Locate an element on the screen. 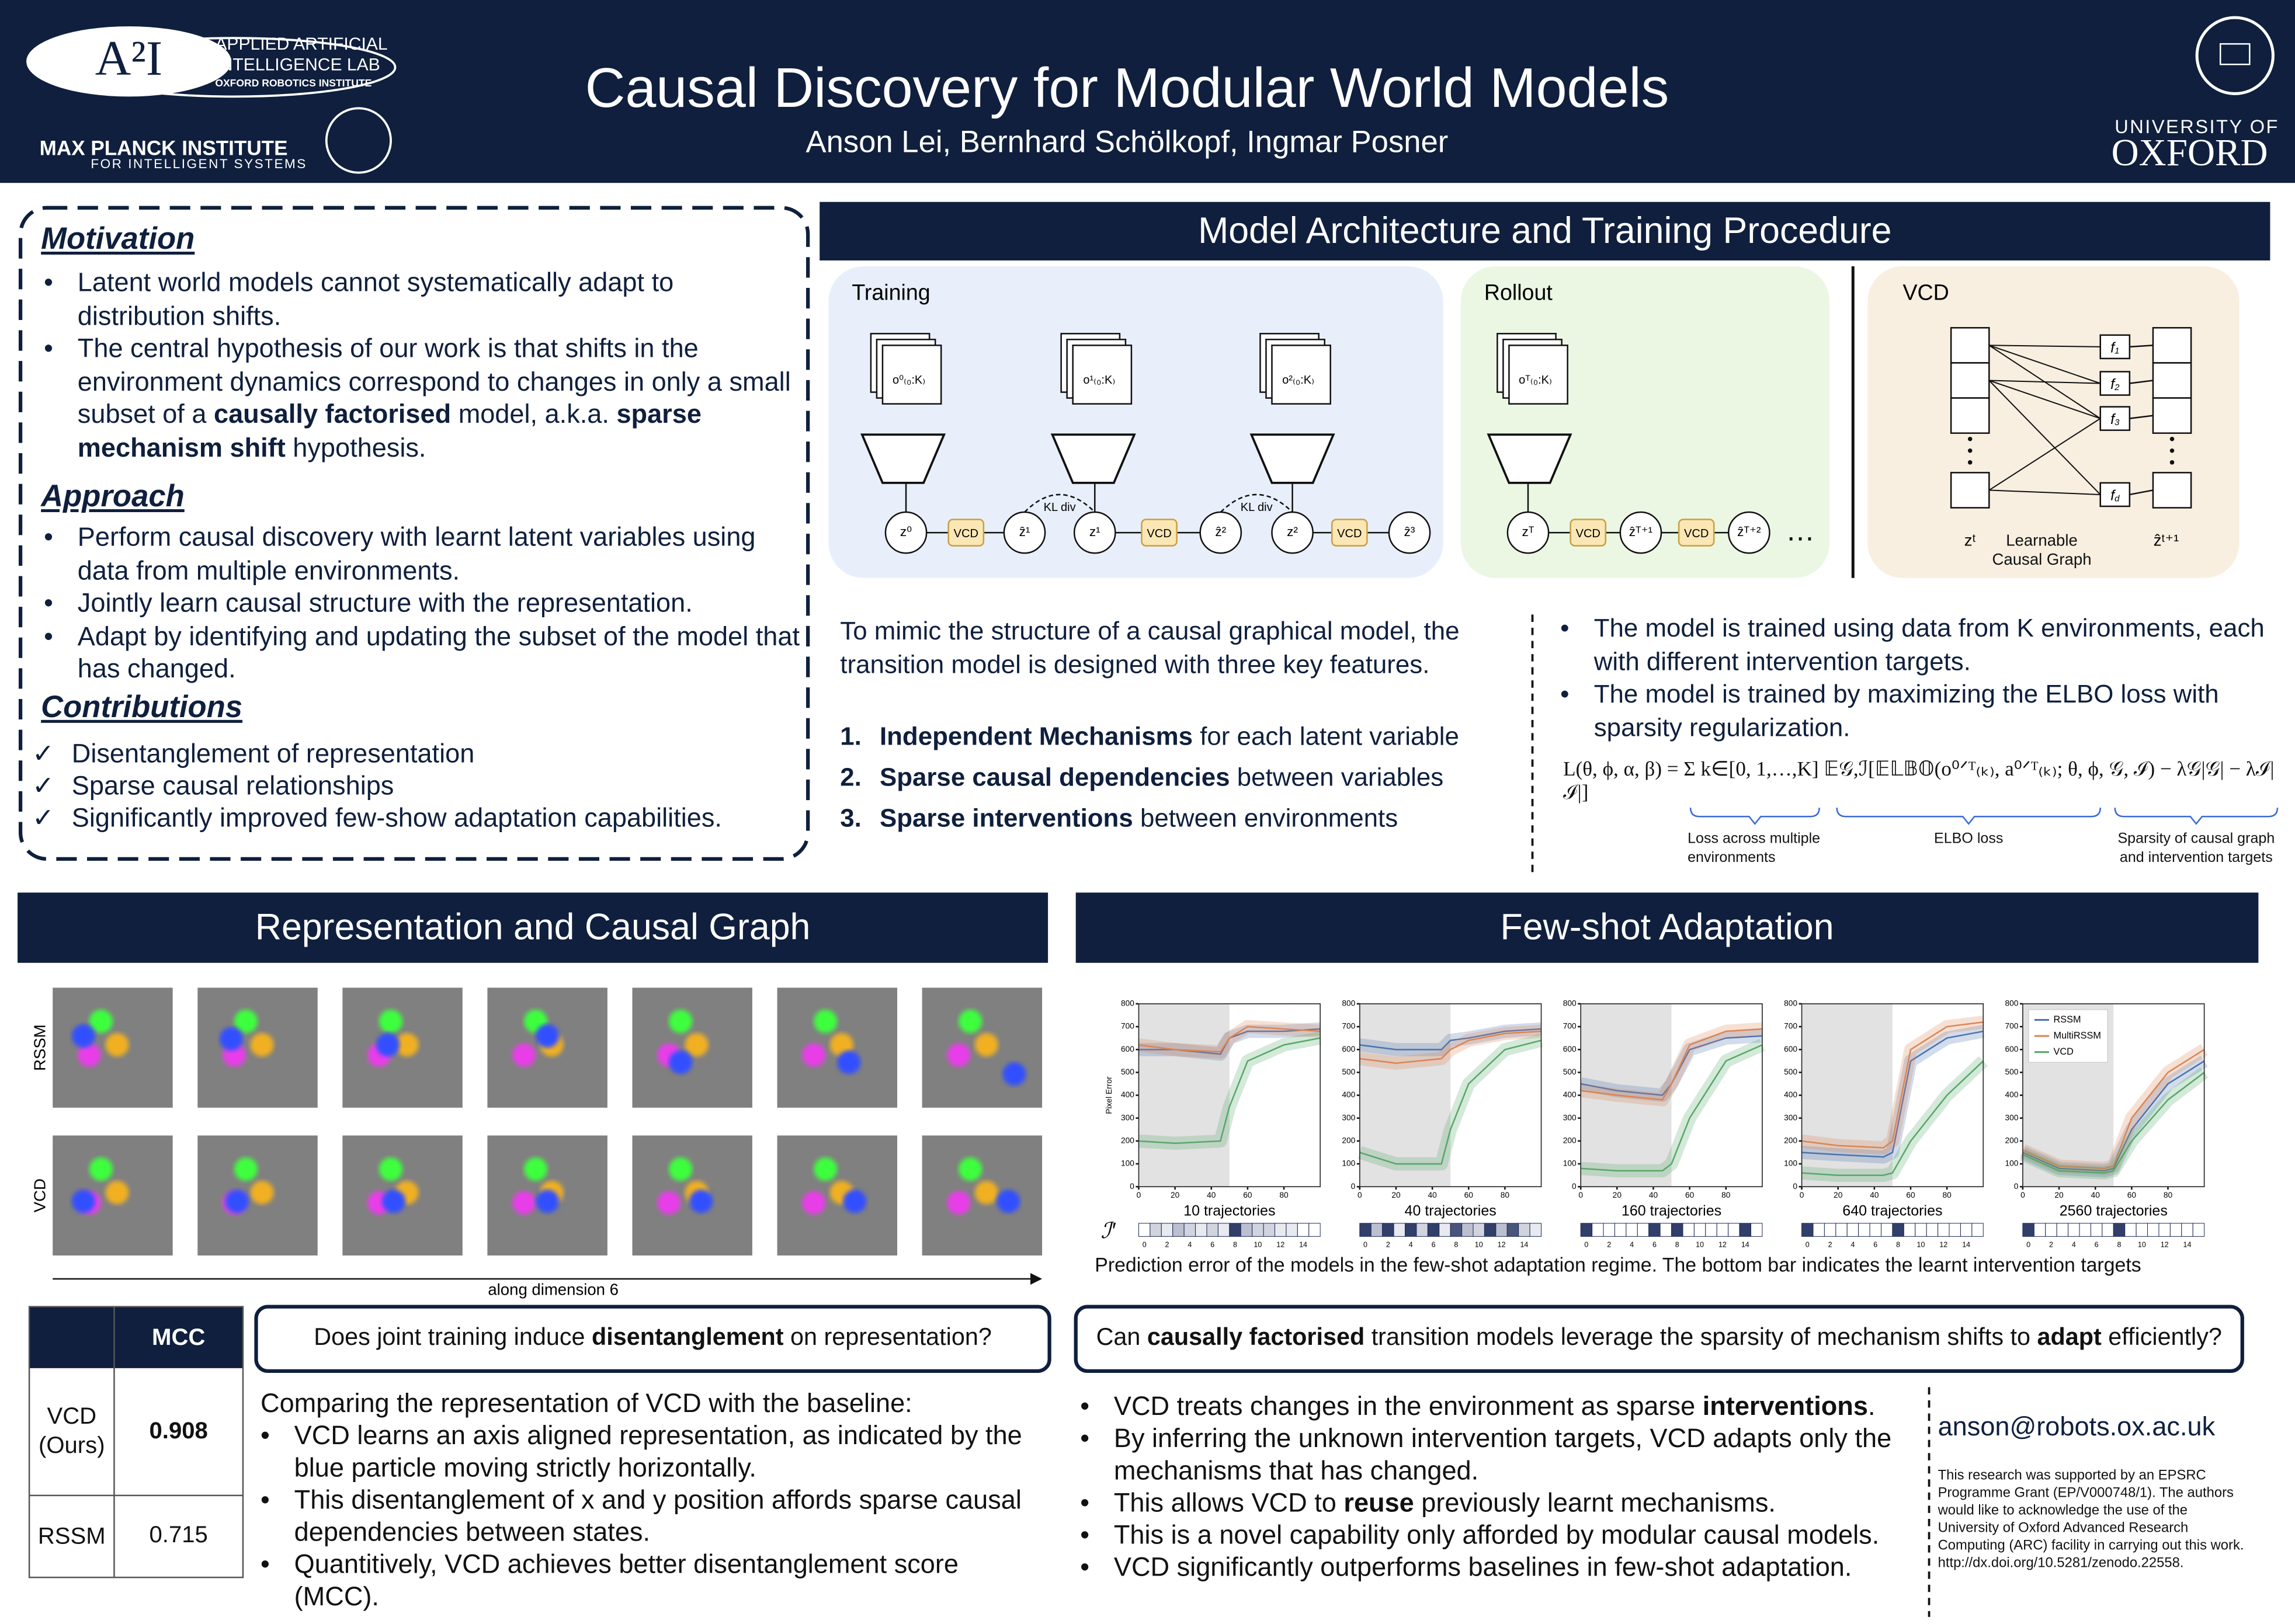 Image resolution: width=2295 pixels, height=1624 pixels. arrow-head is located at coordinates (1036, 1279).